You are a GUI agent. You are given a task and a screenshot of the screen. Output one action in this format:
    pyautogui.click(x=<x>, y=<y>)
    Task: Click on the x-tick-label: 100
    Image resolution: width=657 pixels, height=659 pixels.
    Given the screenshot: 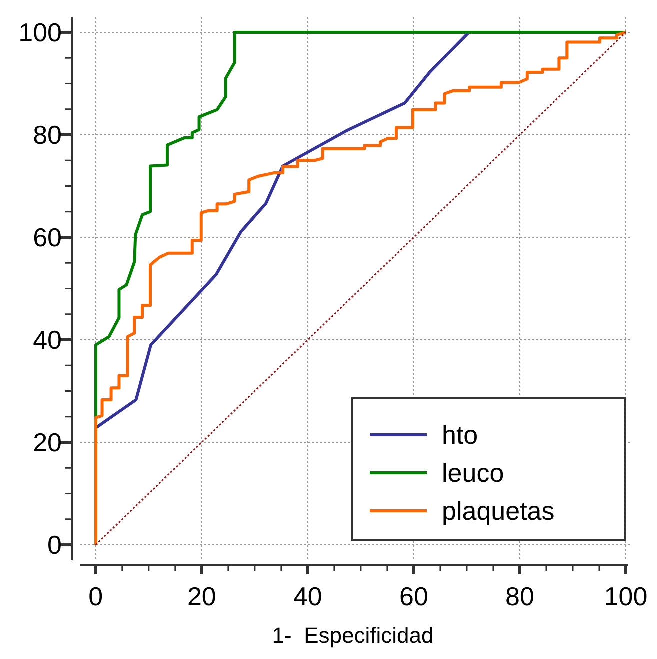 What is the action you would take?
    pyautogui.click(x=626, y=596)
    